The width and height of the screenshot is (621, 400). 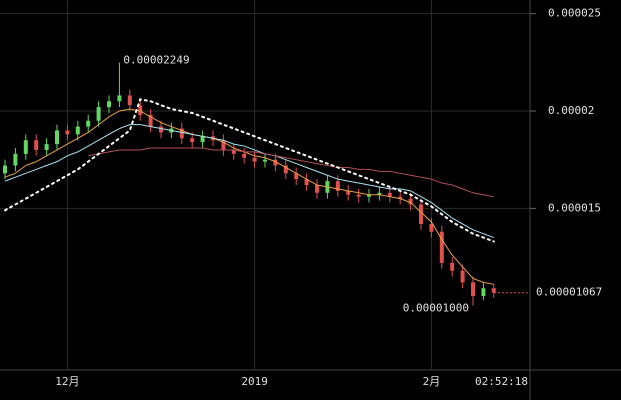 I want to click on y-tick-label: 0.000015, so click(x=574, y=207).